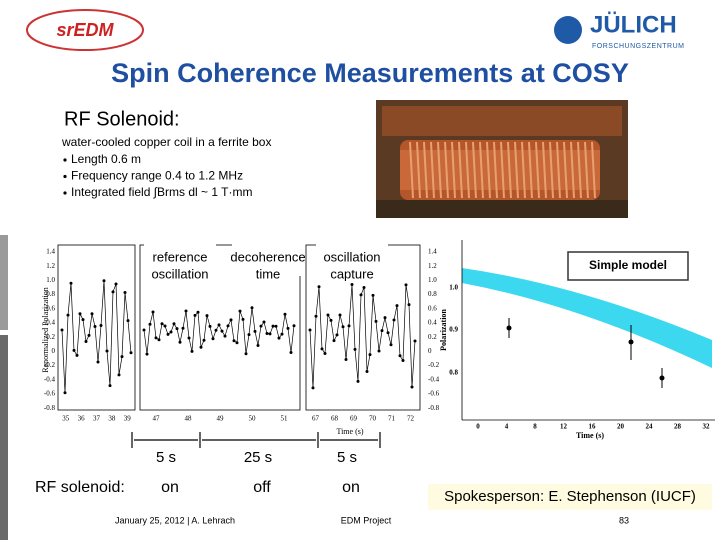 This screenshot has height=540, width=720. I want to click on phase-duration: 25 s, so click(258, 457).